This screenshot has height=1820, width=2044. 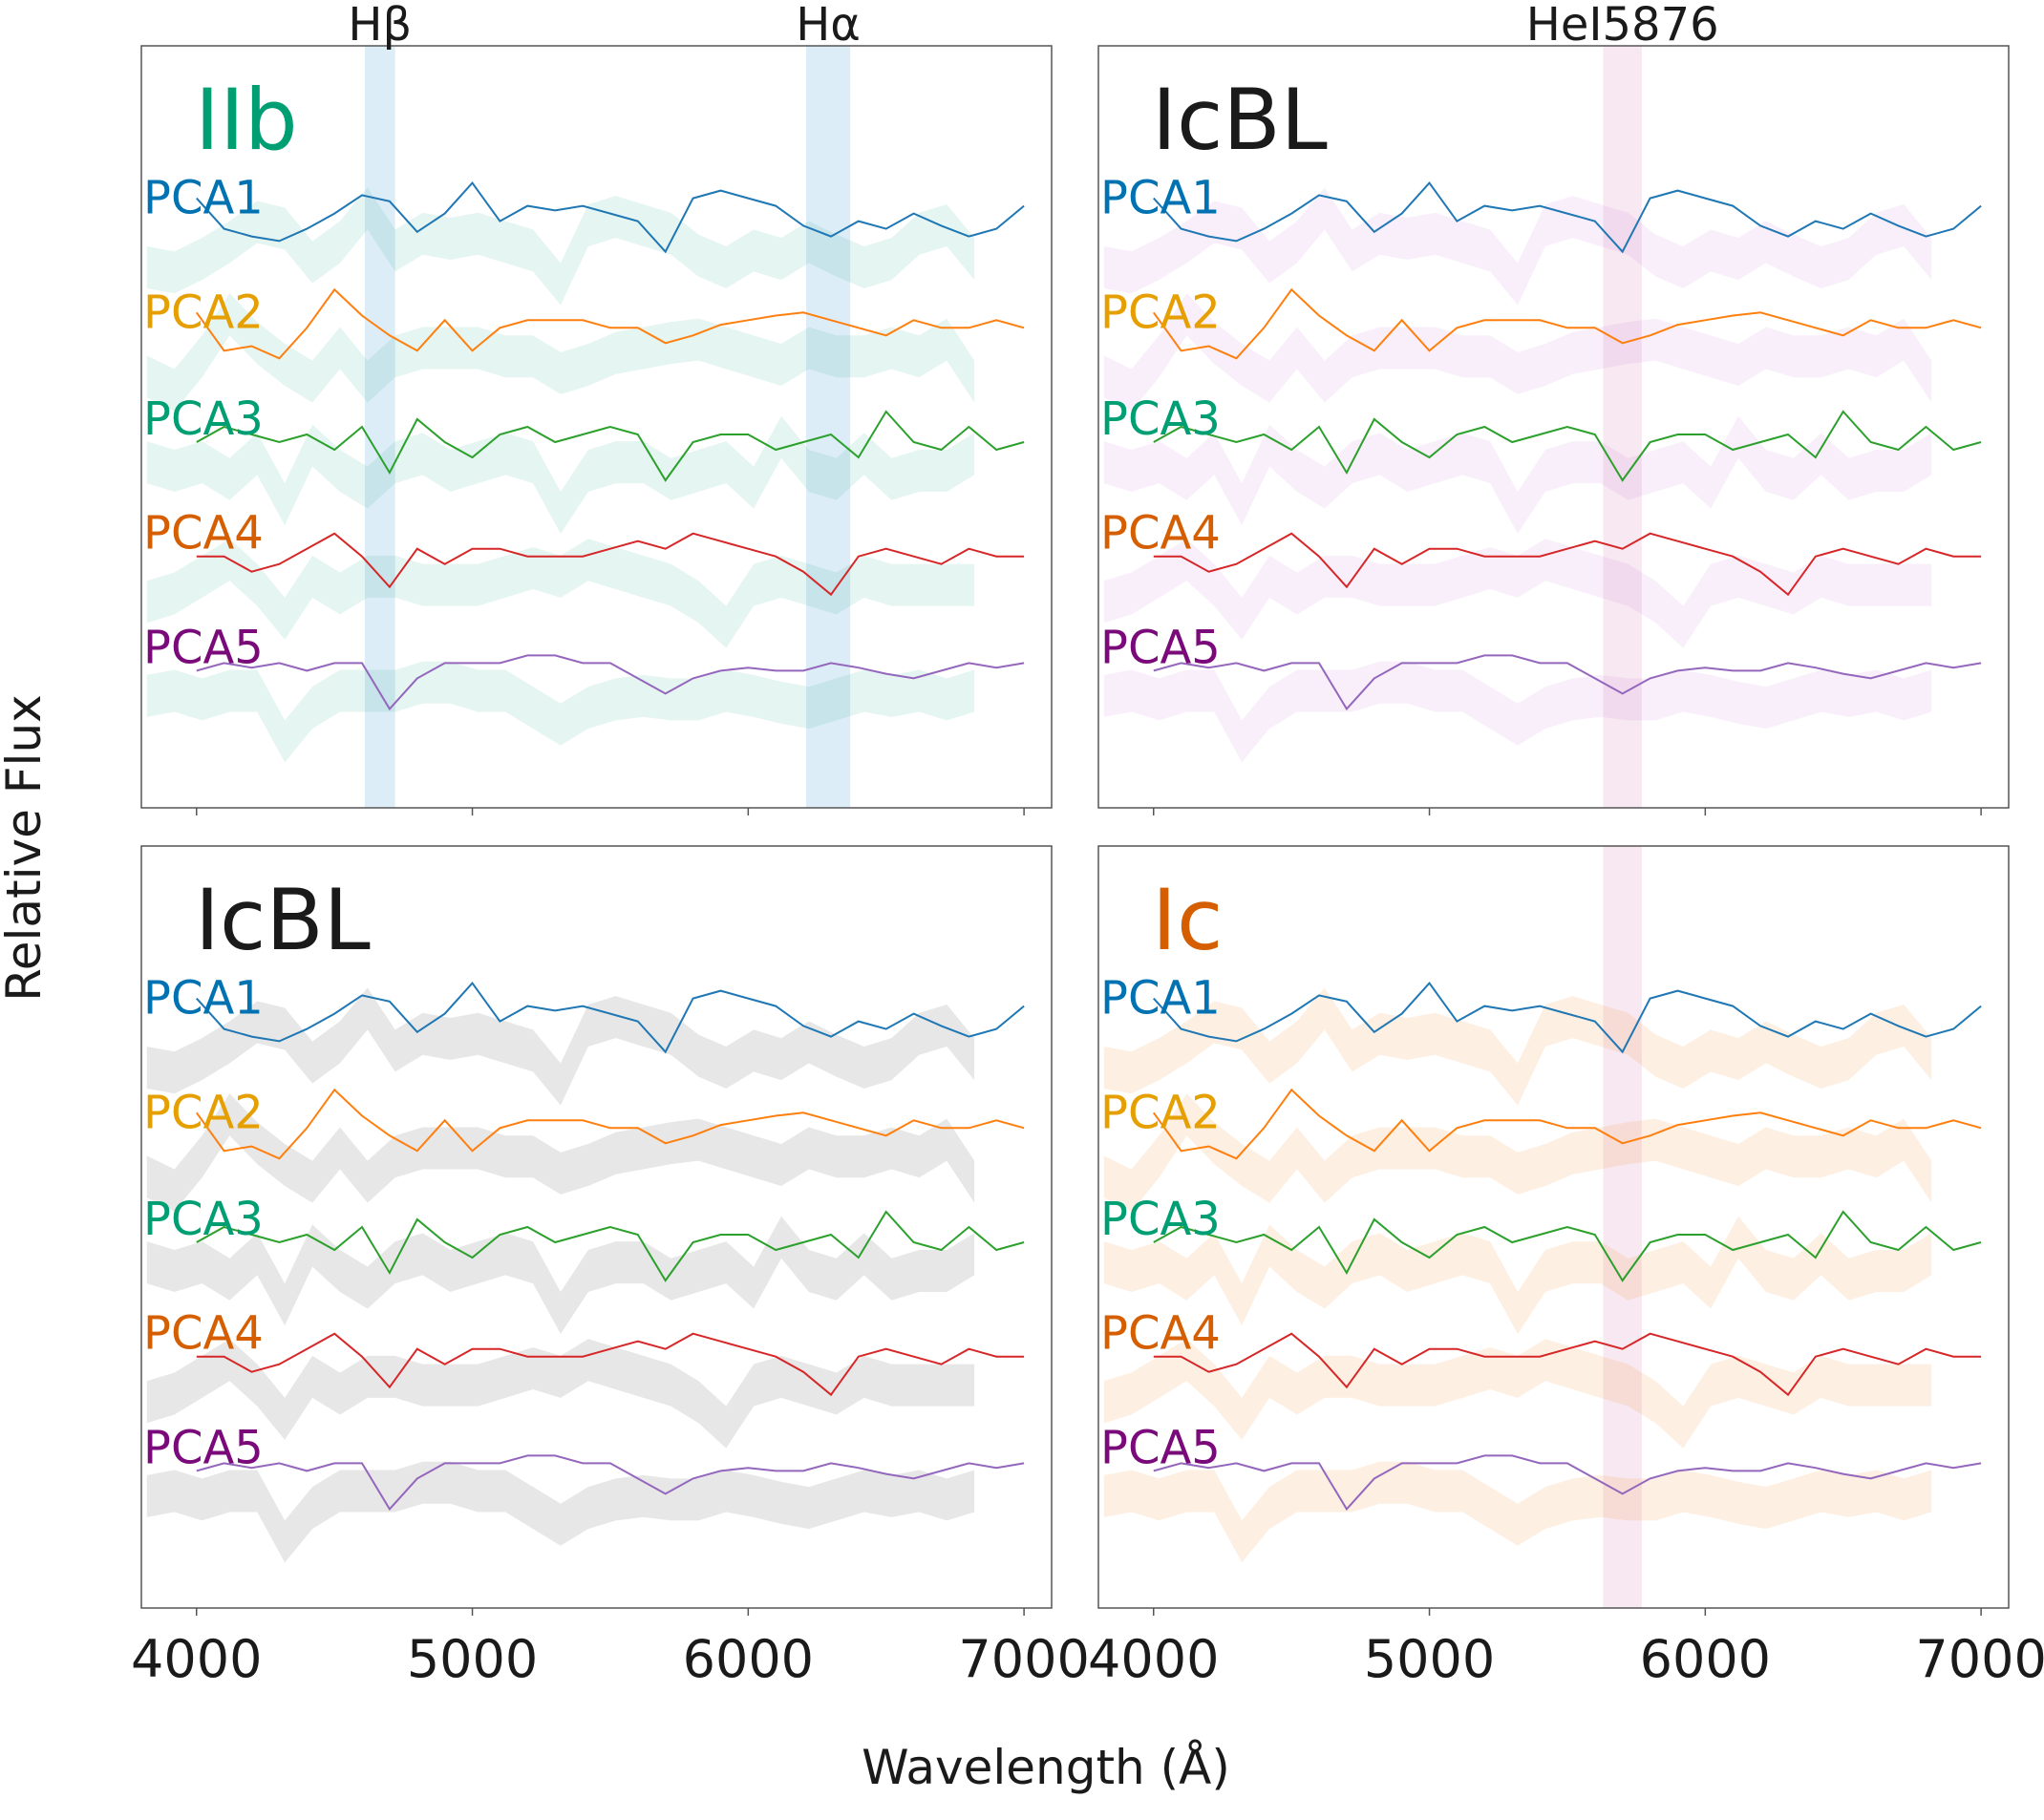 I want to click on line-annotation-0: Hβ, so click(x=380, y=26).